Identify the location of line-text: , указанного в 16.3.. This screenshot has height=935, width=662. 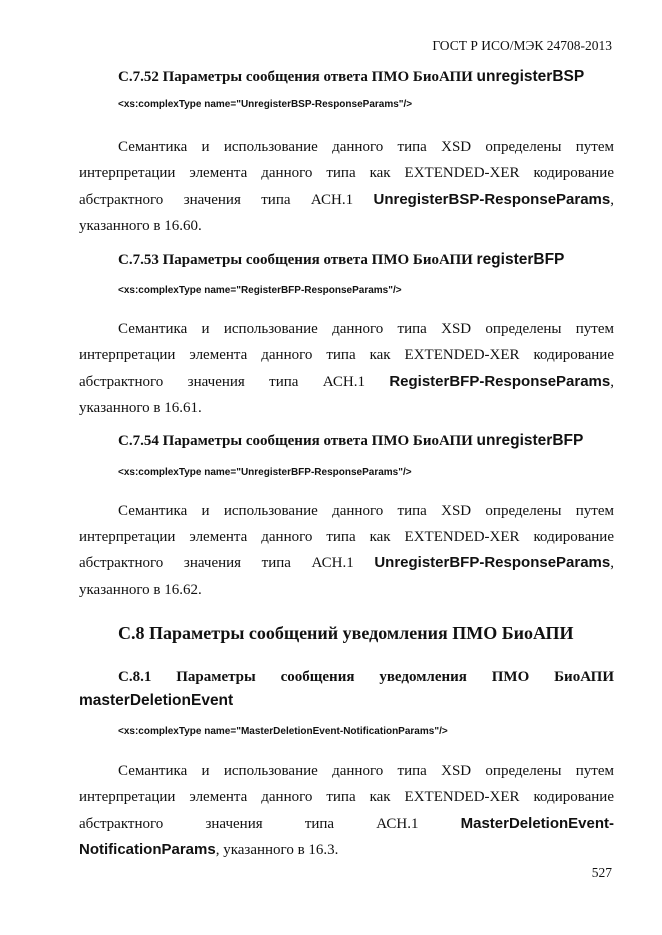
(277, 850).